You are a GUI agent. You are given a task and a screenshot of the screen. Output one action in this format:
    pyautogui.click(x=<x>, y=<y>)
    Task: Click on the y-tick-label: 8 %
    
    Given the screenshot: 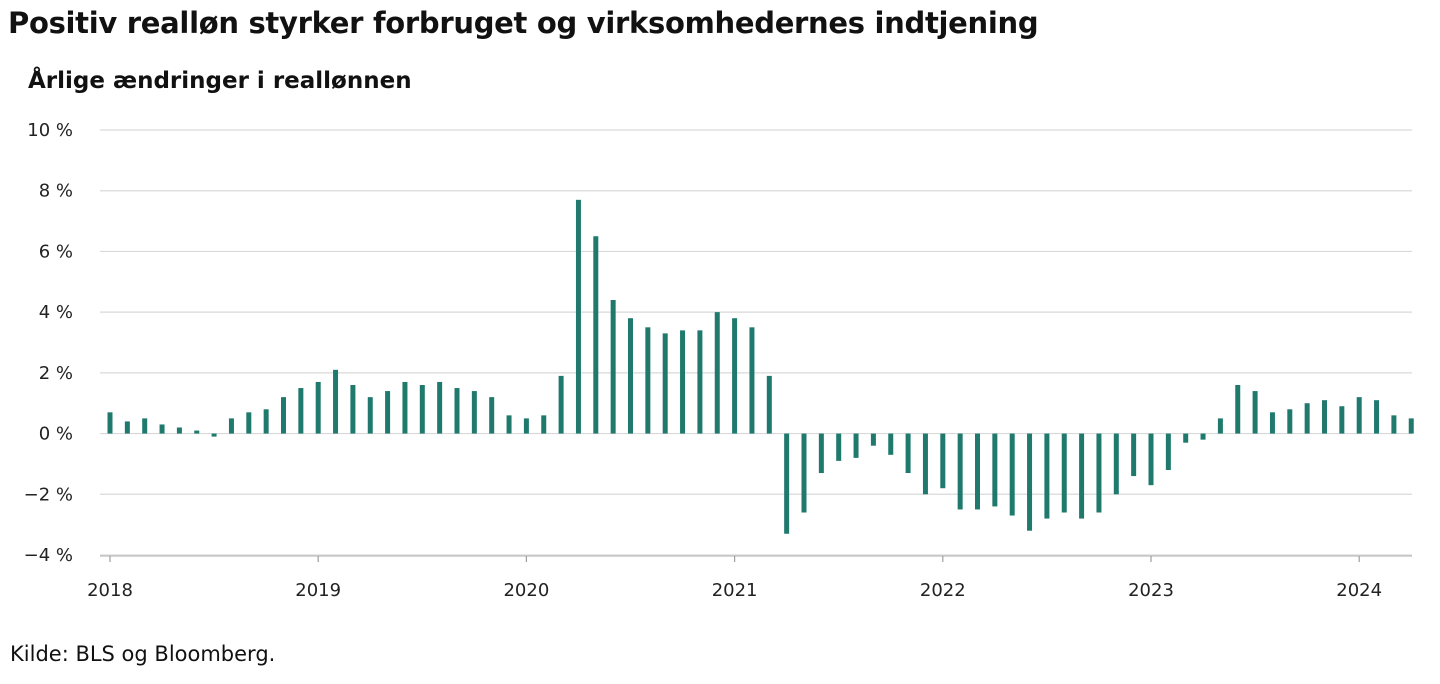 What is the action you would take?
    pyautogui.click(x=56, y=191)
    